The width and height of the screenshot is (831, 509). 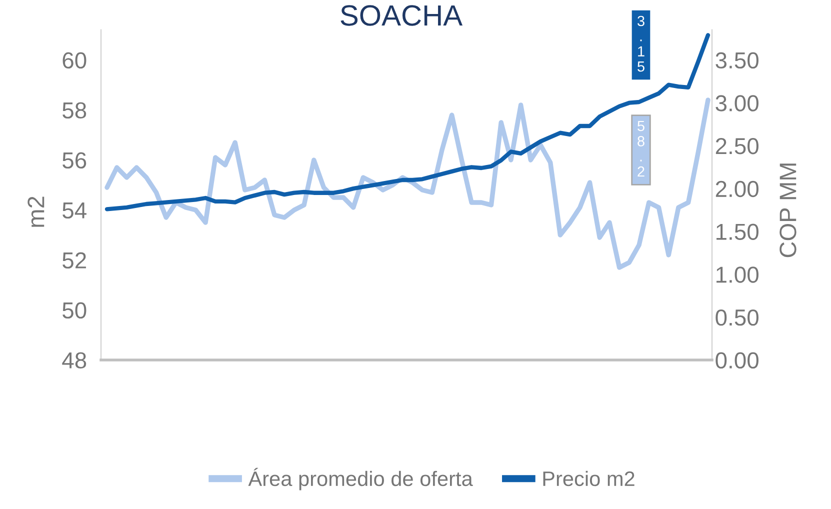 I want to click on y2-tick-label: 3.00, so click(x=737, y=103).